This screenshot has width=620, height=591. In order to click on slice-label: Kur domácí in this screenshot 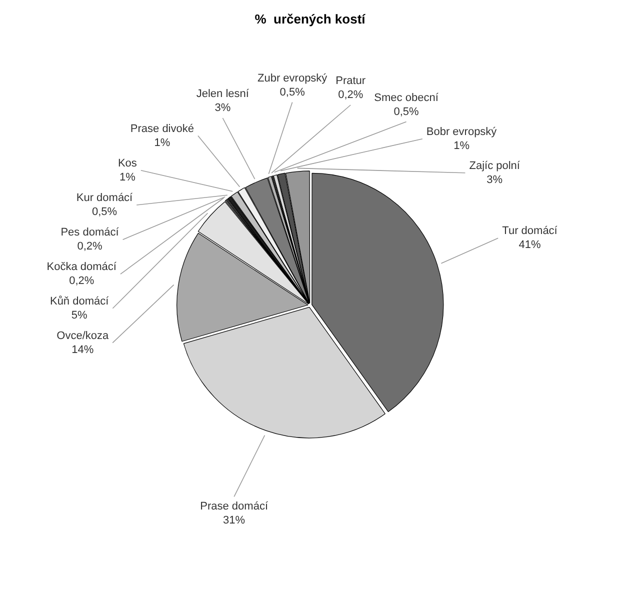, I will do `click(105, 198)`.